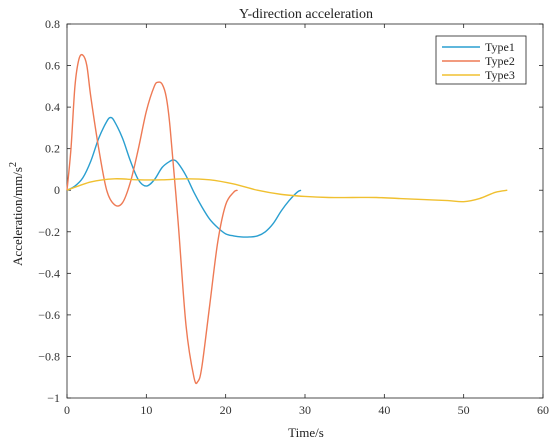  Describe the element at coordinates (52, 149) in the screenshot. I see `y-tick-label: 0.2` at that location.